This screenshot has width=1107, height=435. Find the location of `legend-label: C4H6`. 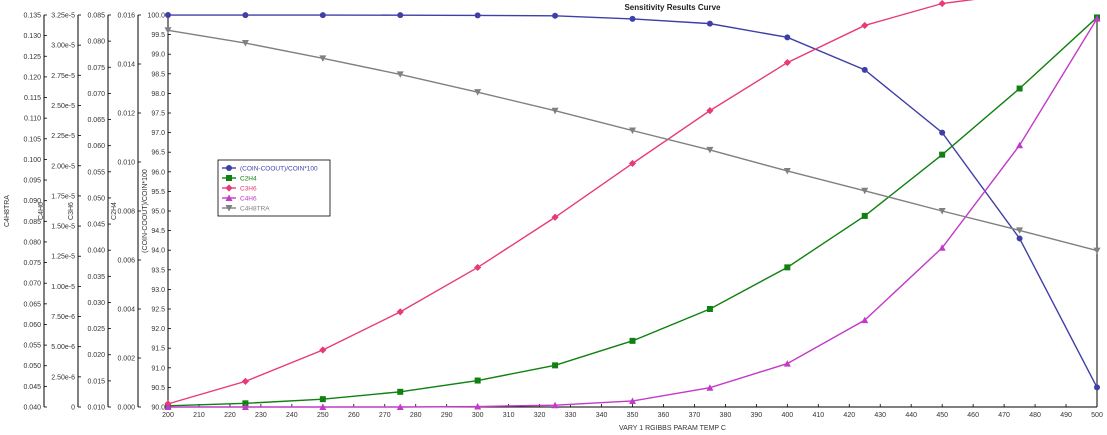

legend-label: C4H6 is located at coordinates (248, 198).